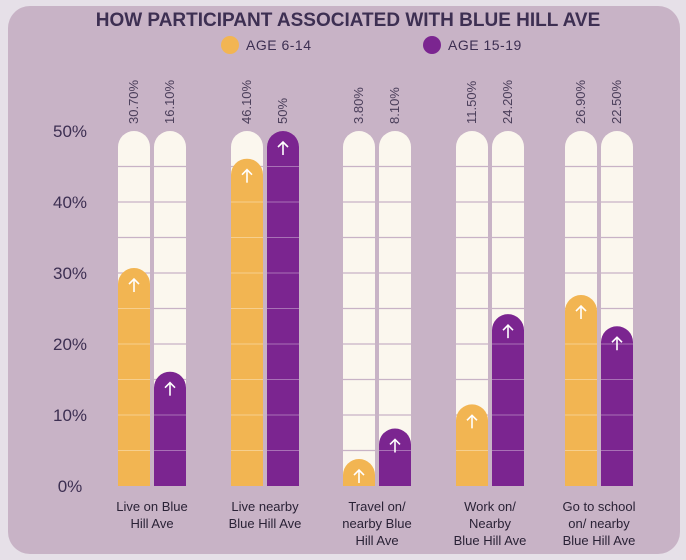  What do you see at coordinates (70, 273) in the screenshot?
I see `y-tick-label: 30%` at bounding box center [70, 273].